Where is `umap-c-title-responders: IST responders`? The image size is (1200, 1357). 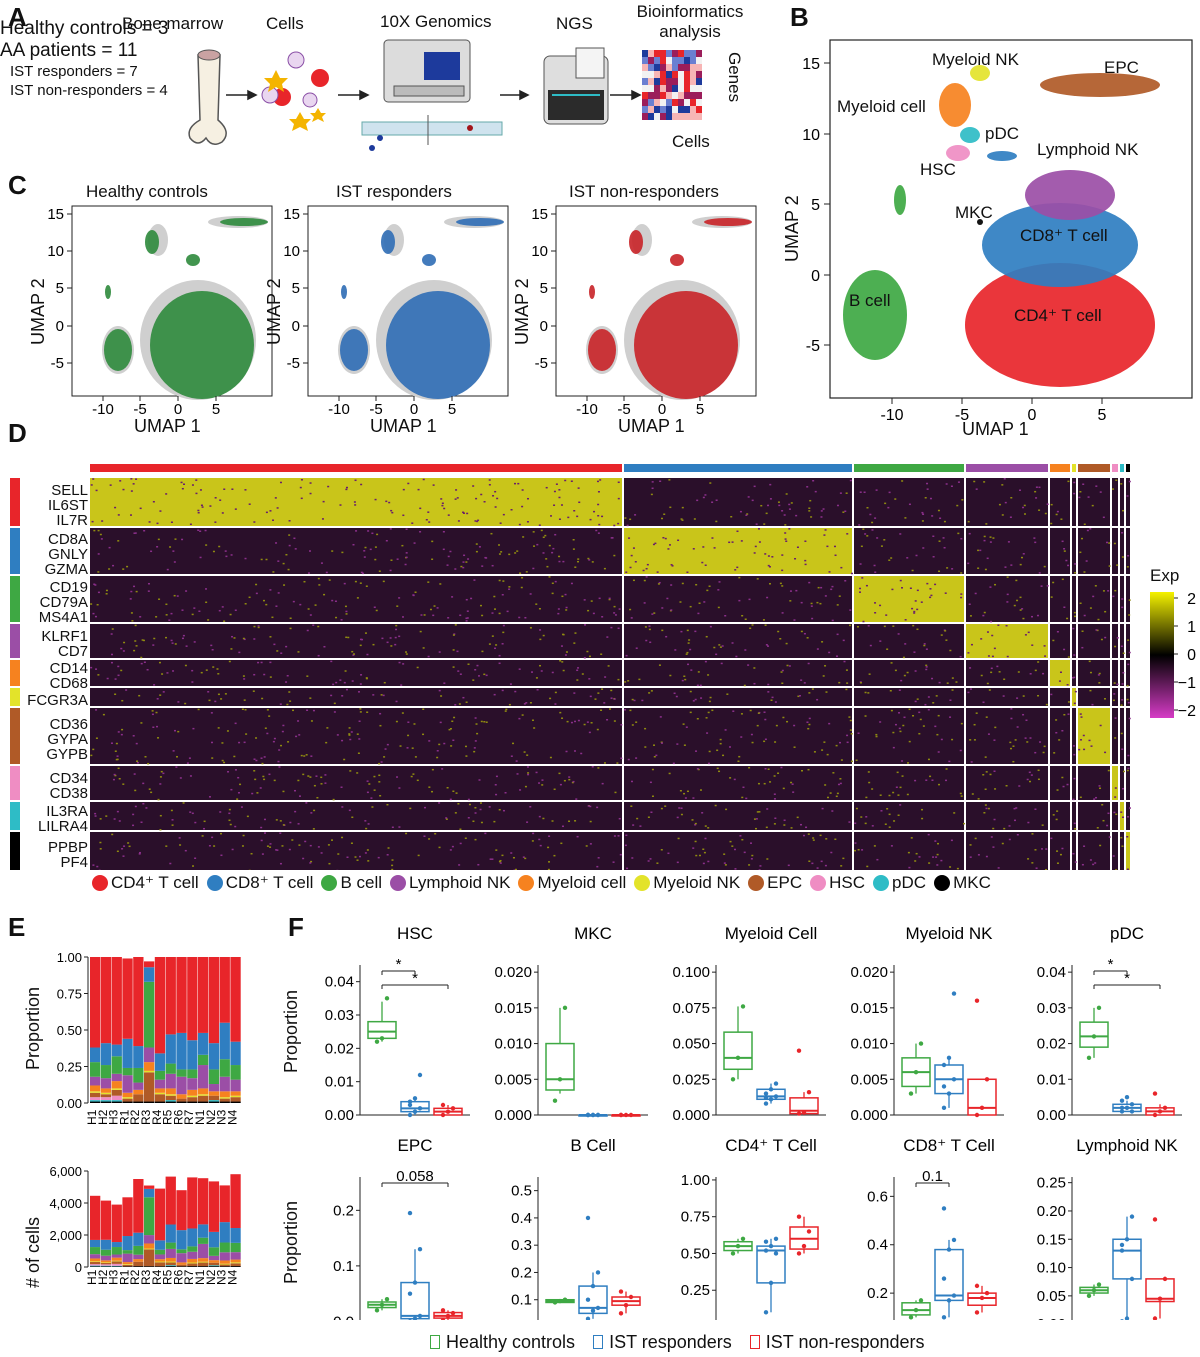 umap-c-title-responders: IST responders is located at coordinates (394, 191).